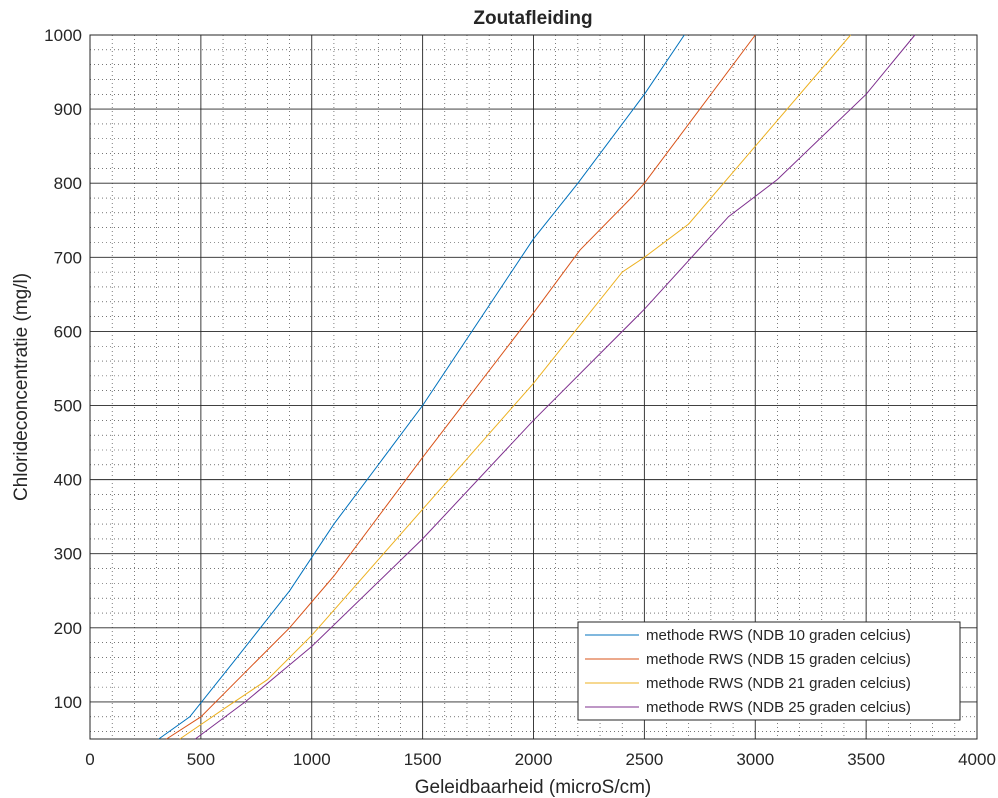  What do you see at coordinates (68, 109) in the screenshot?
I see `y-tick-label: 900` at bounding box center [68, 109].